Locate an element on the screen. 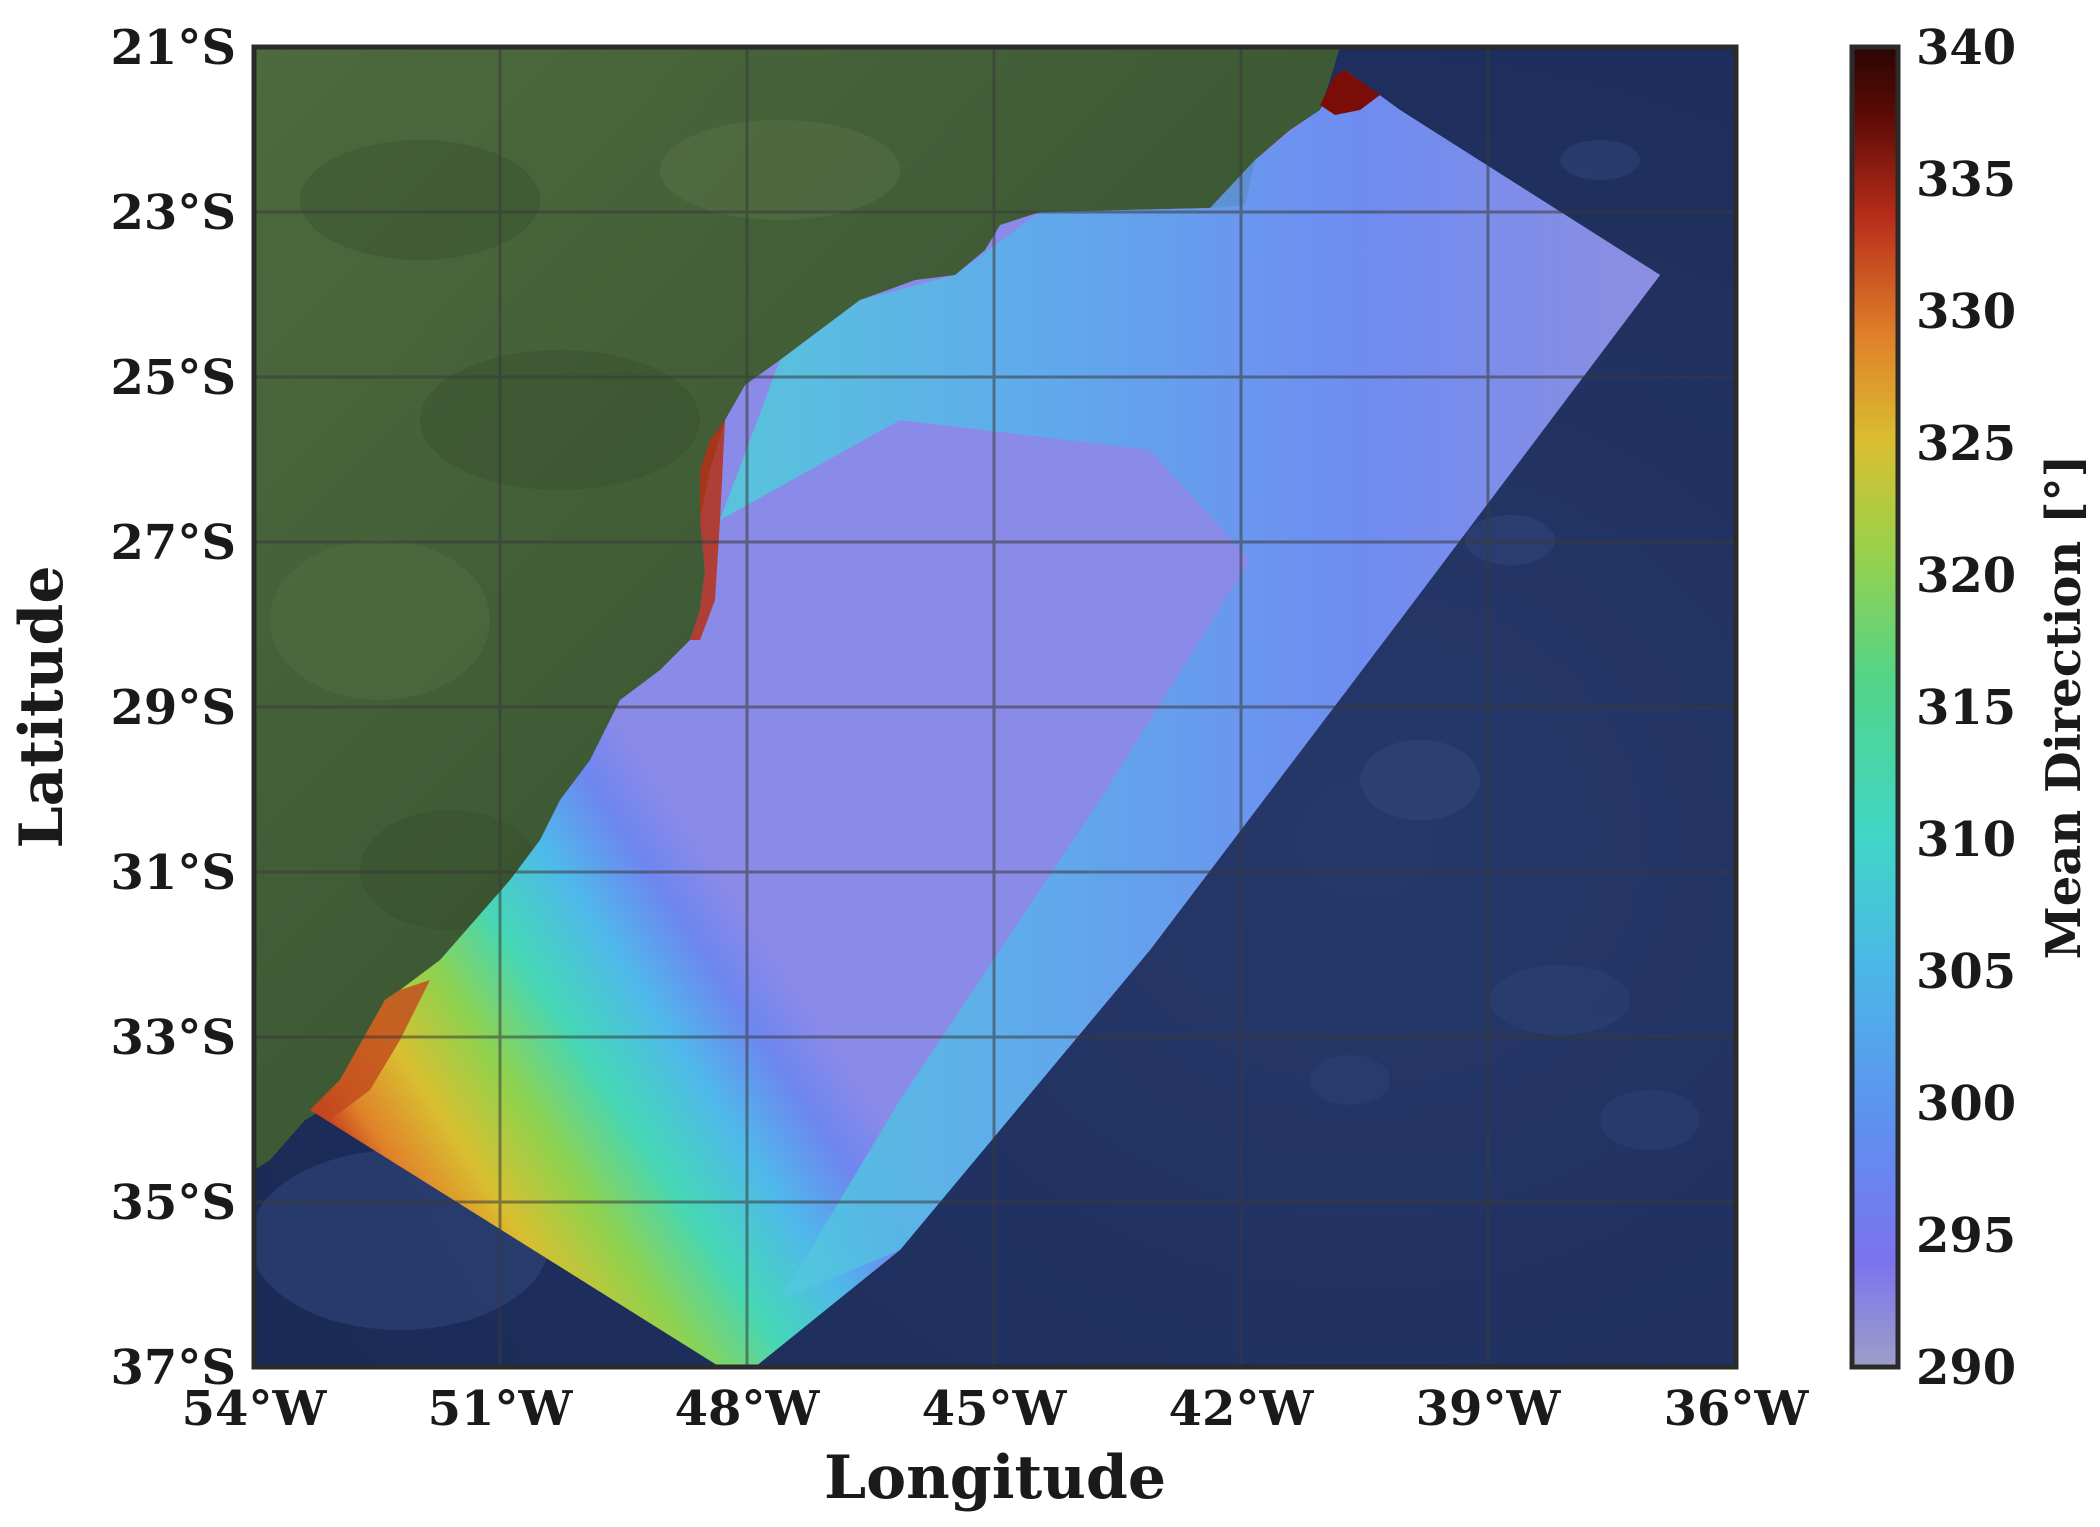  cb-tick-340: 340 is located at coordinates (1966, 48).